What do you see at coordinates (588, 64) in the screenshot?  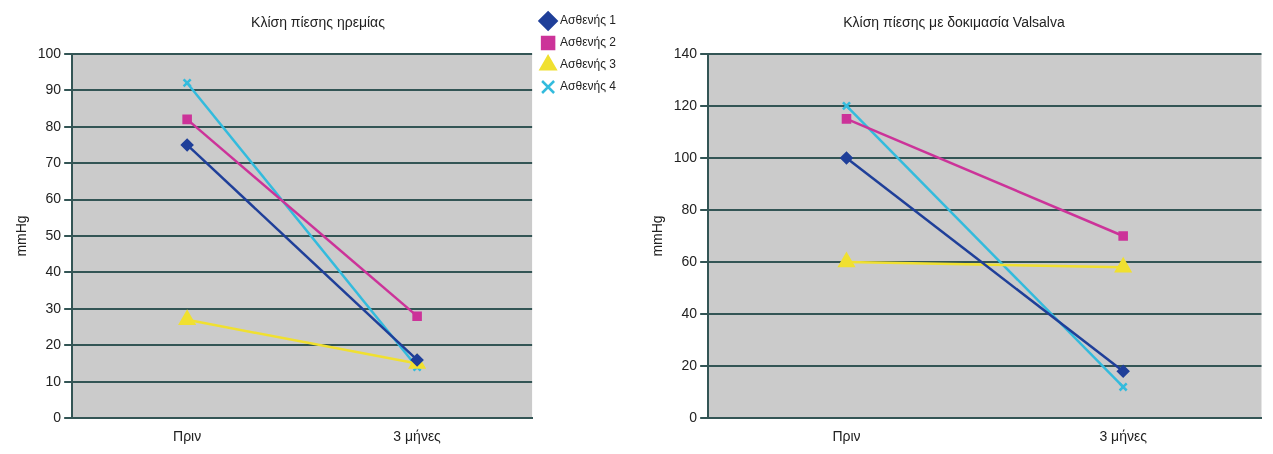 I see `legend-label: Ασθενής 3` at bounding box center [588, 64].